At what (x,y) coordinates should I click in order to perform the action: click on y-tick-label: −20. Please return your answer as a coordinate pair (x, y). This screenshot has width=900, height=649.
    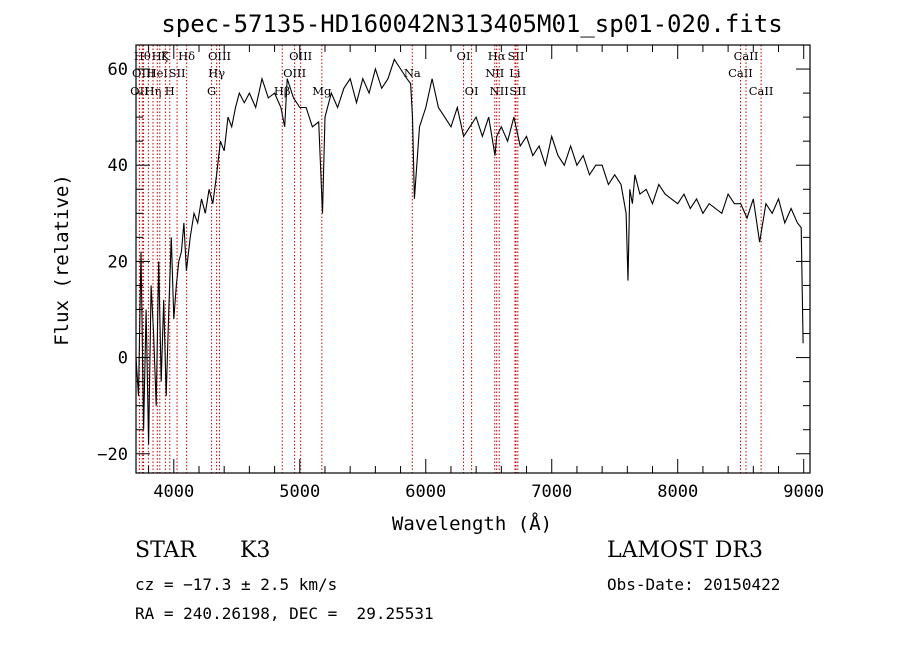
    Looking at the image, I should click on (112, 455).